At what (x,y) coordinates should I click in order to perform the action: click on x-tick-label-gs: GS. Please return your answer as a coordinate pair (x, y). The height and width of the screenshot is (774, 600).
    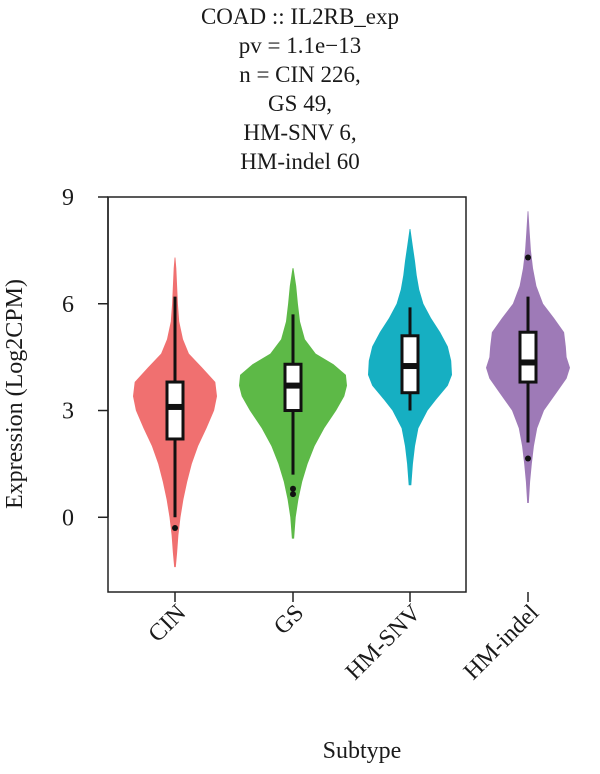
    Looking at the image, I should click on (289, 620).